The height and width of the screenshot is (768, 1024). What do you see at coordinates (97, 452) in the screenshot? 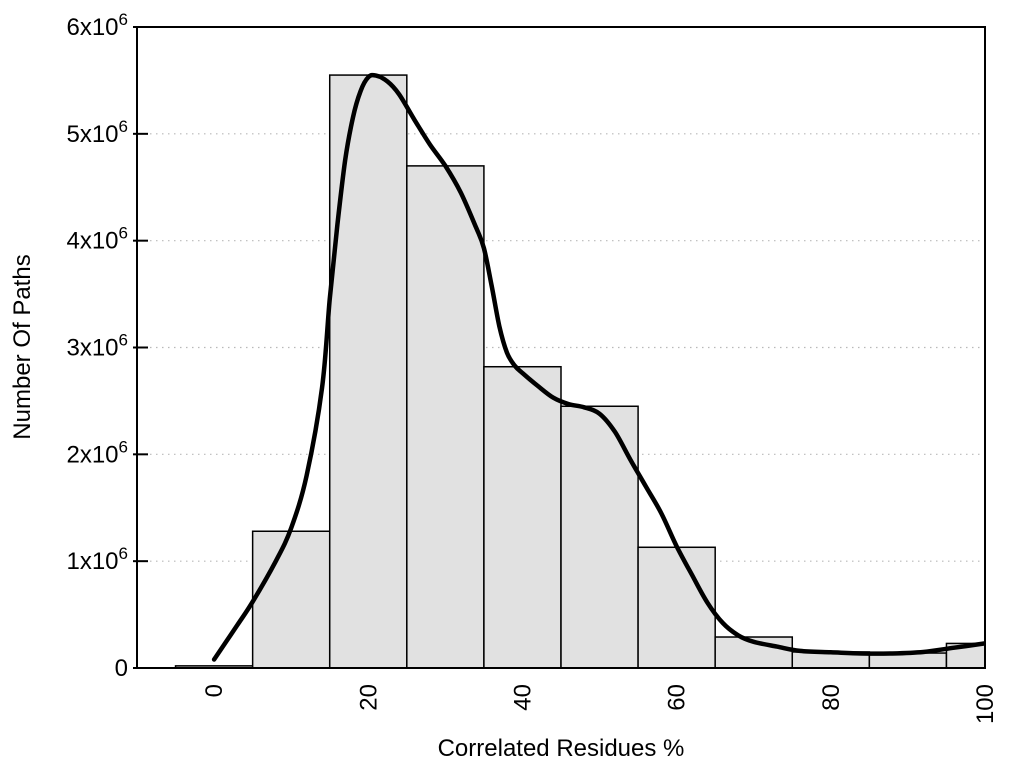
I see `y-tick-label: 2x10⁶` at bounding box center [97, 452].